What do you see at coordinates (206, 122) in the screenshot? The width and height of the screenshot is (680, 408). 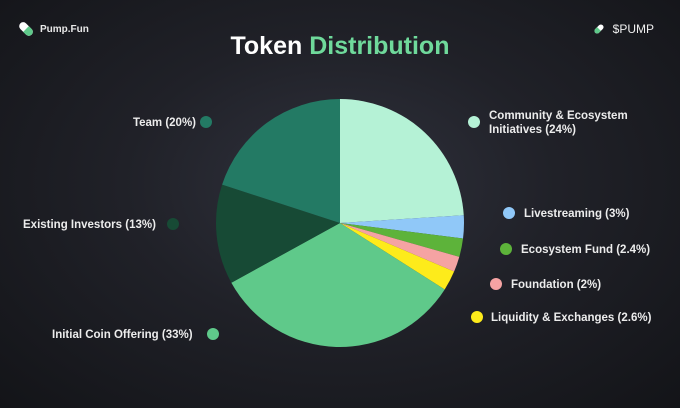 I see `legend-dot-team` at bounding box center [206, 122].